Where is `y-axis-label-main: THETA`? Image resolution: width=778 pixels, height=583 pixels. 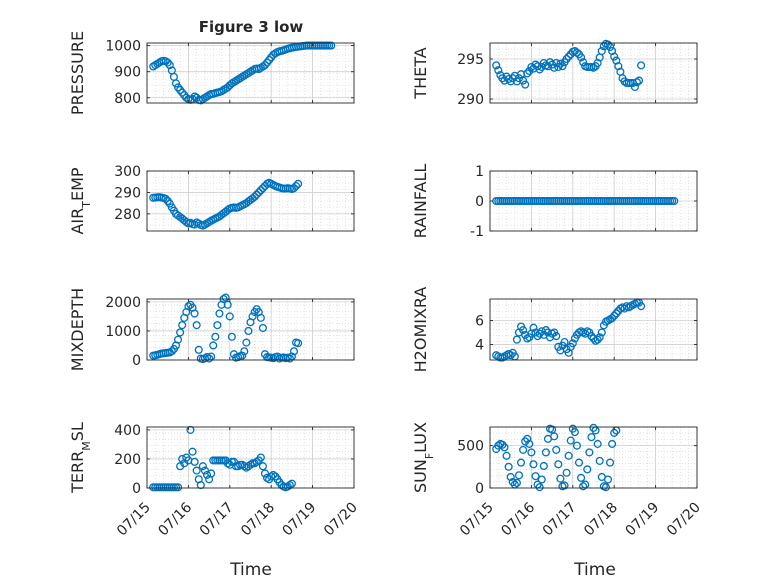 y-axis-label-main: THETA is located at coordinates (420, 73).